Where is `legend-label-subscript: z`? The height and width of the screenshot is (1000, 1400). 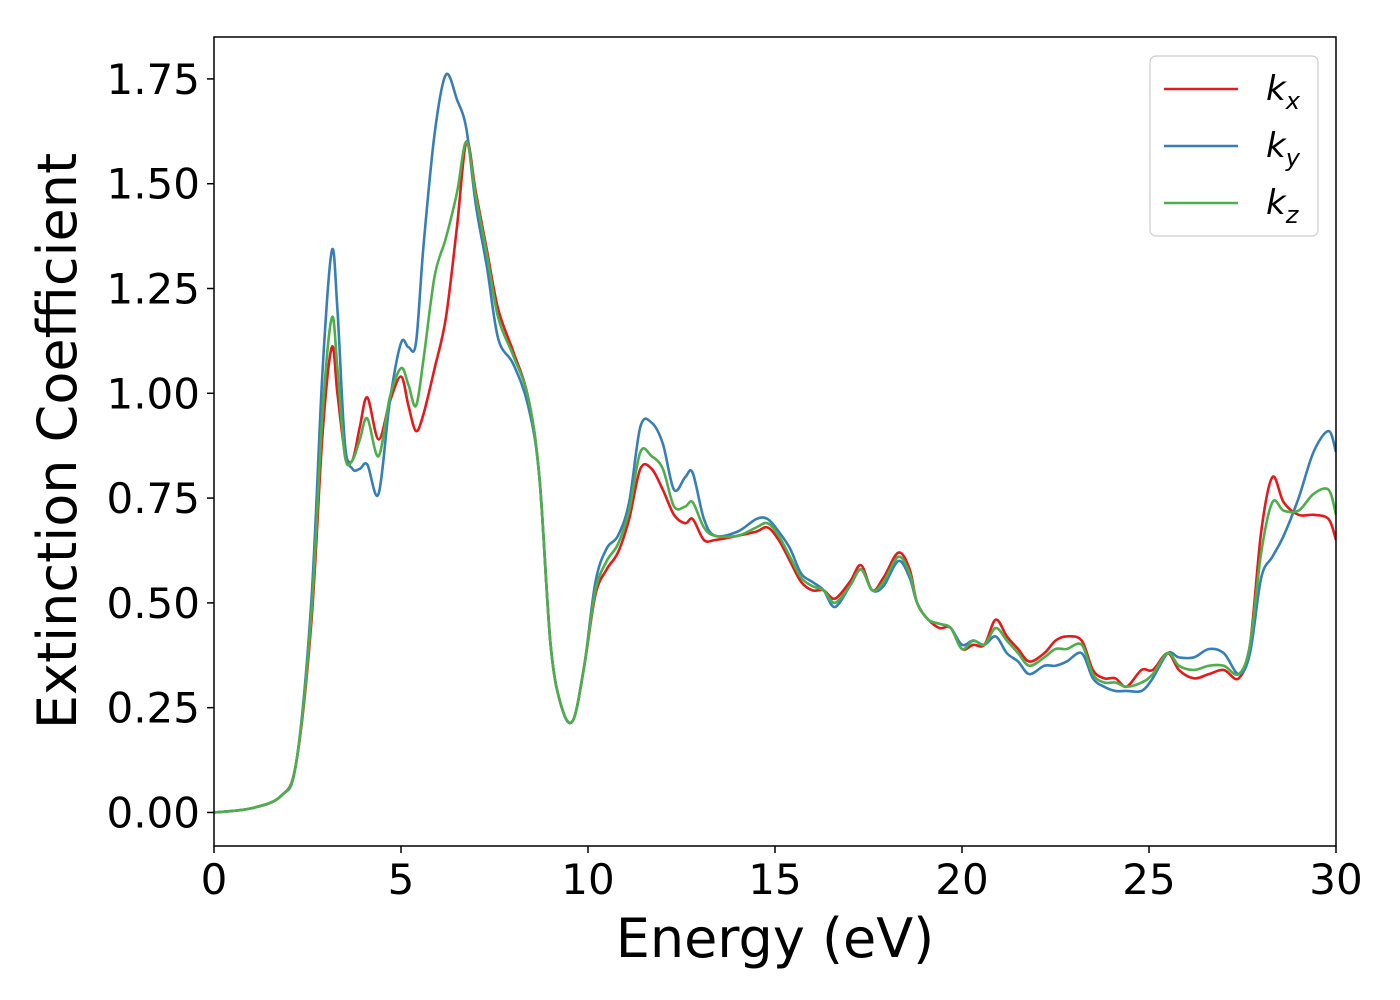
legend-label-subscript: z is located at coordinates (1292, 215).